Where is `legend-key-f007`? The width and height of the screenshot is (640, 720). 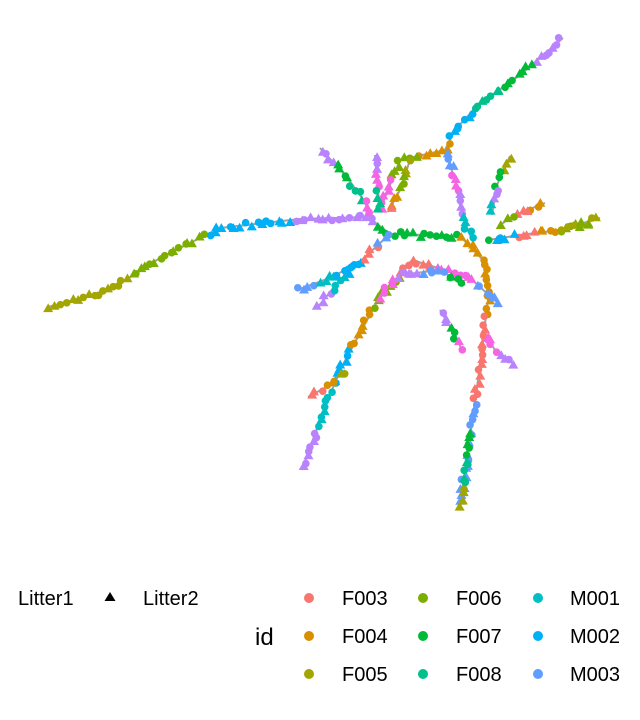
legend-key-f007 is located at coordinates (423, 636).